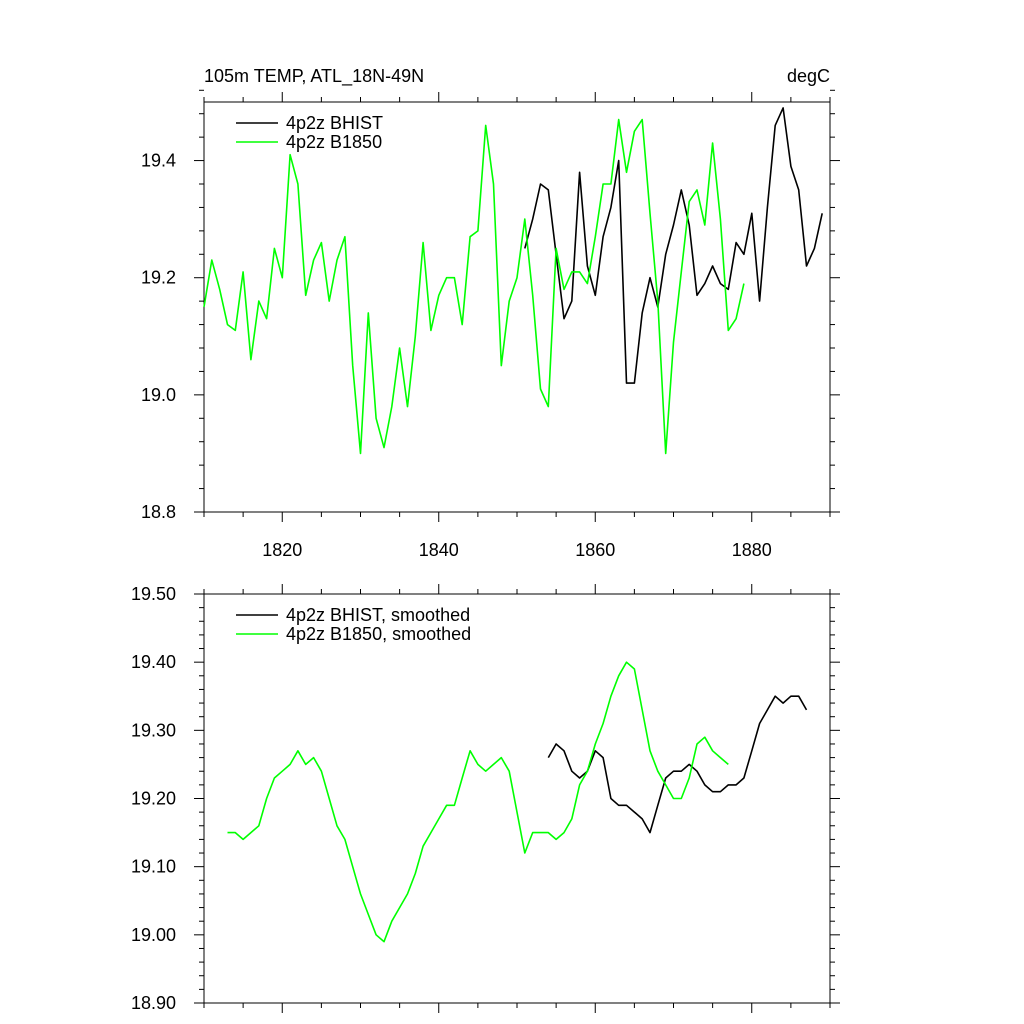 This screenshot has height=1024, width=1024. What do you see at coordinates (158, 395) in the screenshot?
I see `y-tick-label: 19.0` at bounding box center [158, 395].